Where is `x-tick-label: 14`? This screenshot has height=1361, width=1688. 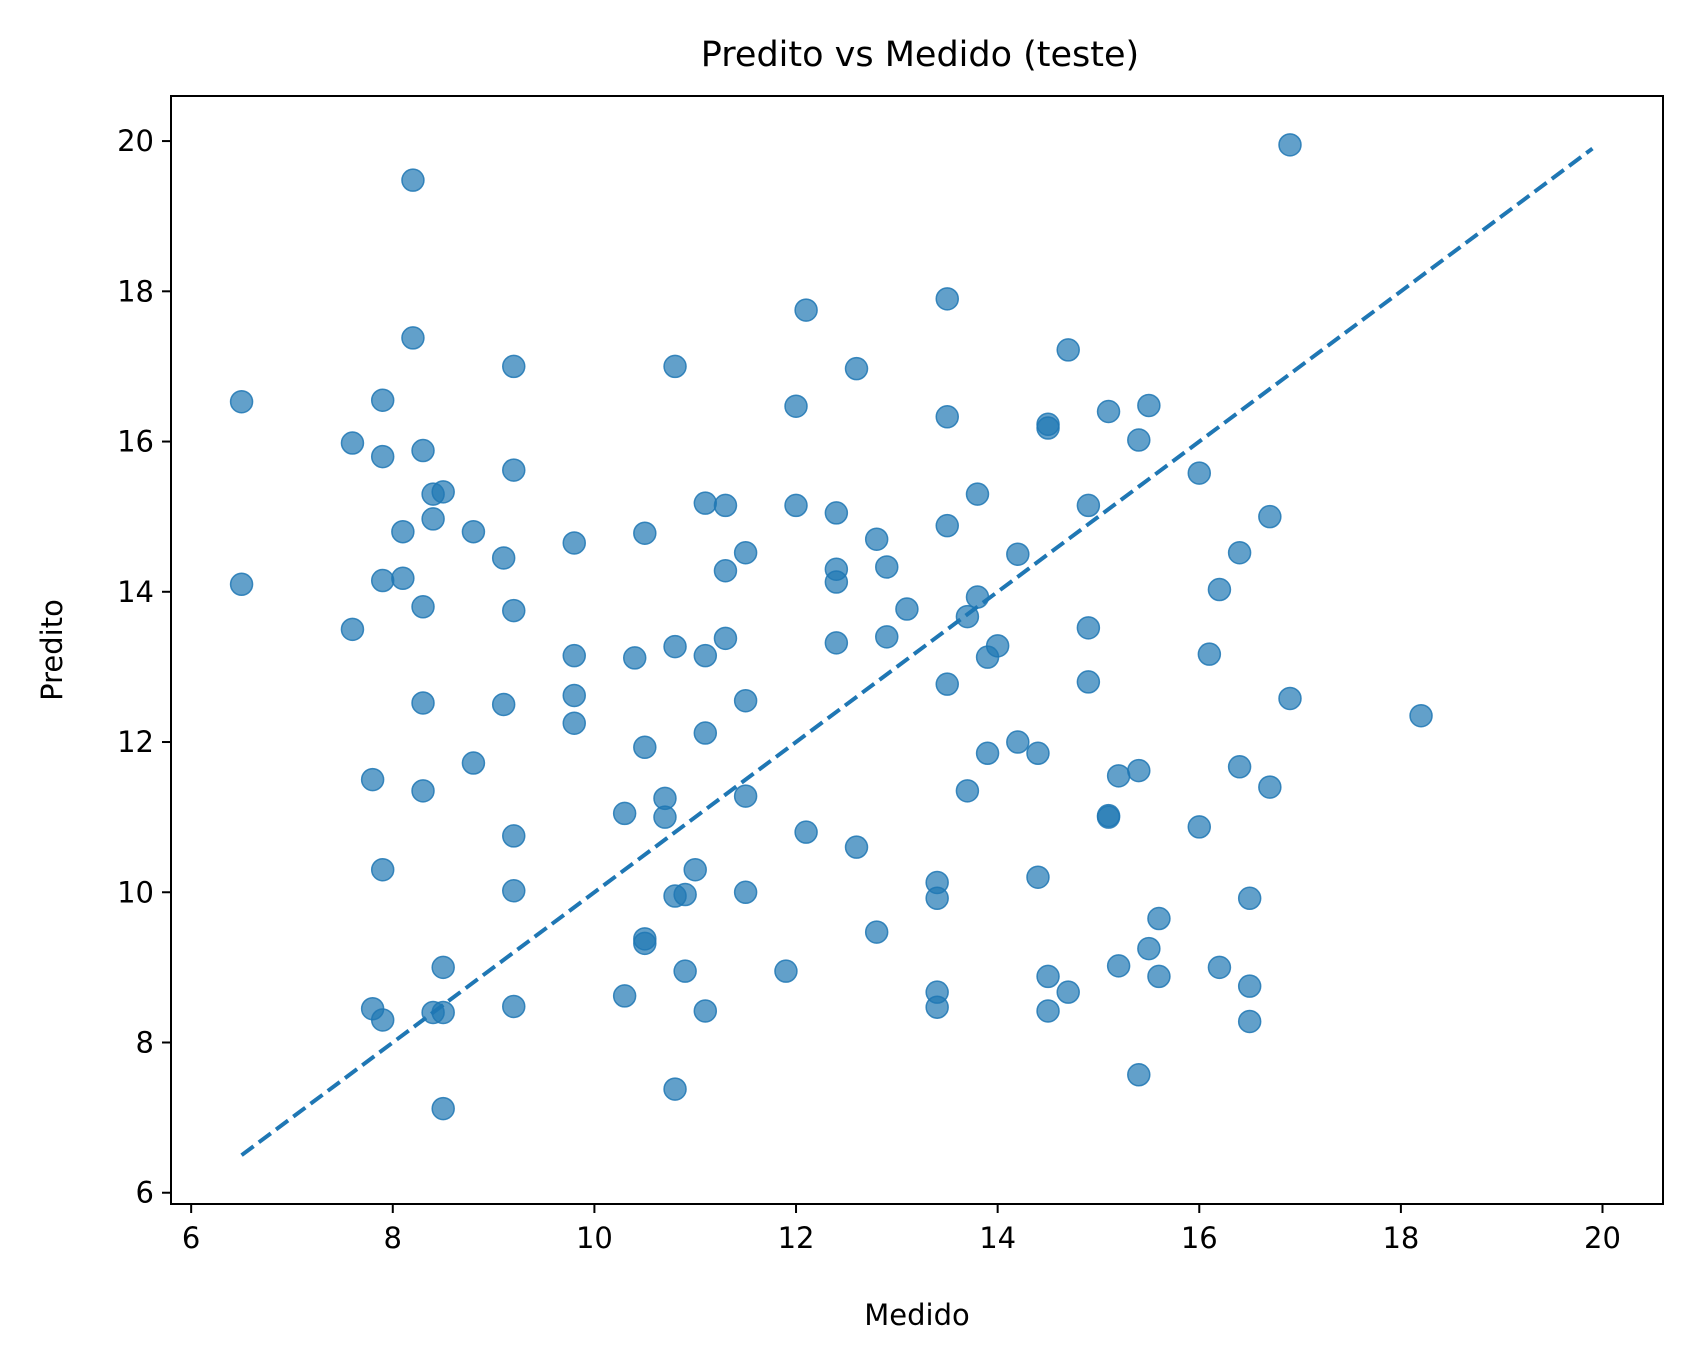
x-tick-label: 14 is located at coordinates (997, 1238).